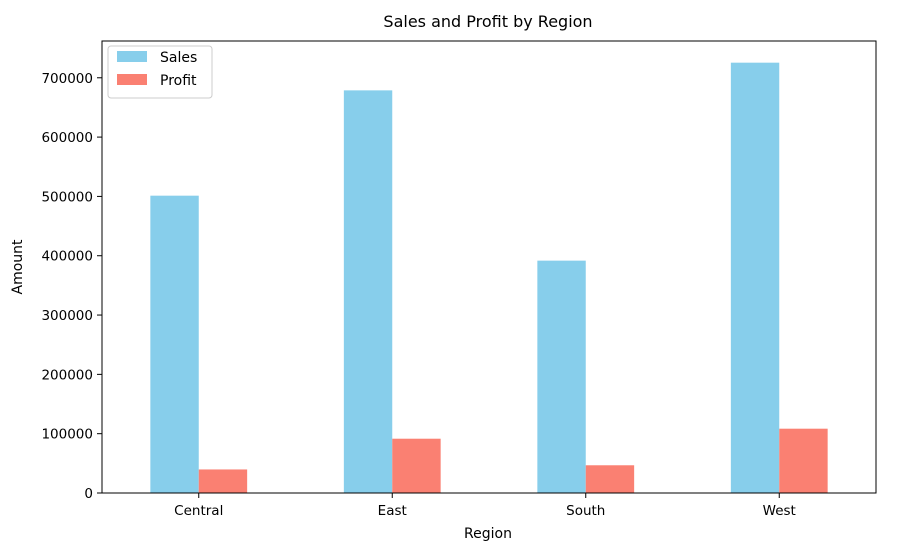 This screenshot has width=912, height=551. What do you see at coordinates (610, 479) in the screenshot?
I see `bar-profit-south` at bounding box center [610, 479].